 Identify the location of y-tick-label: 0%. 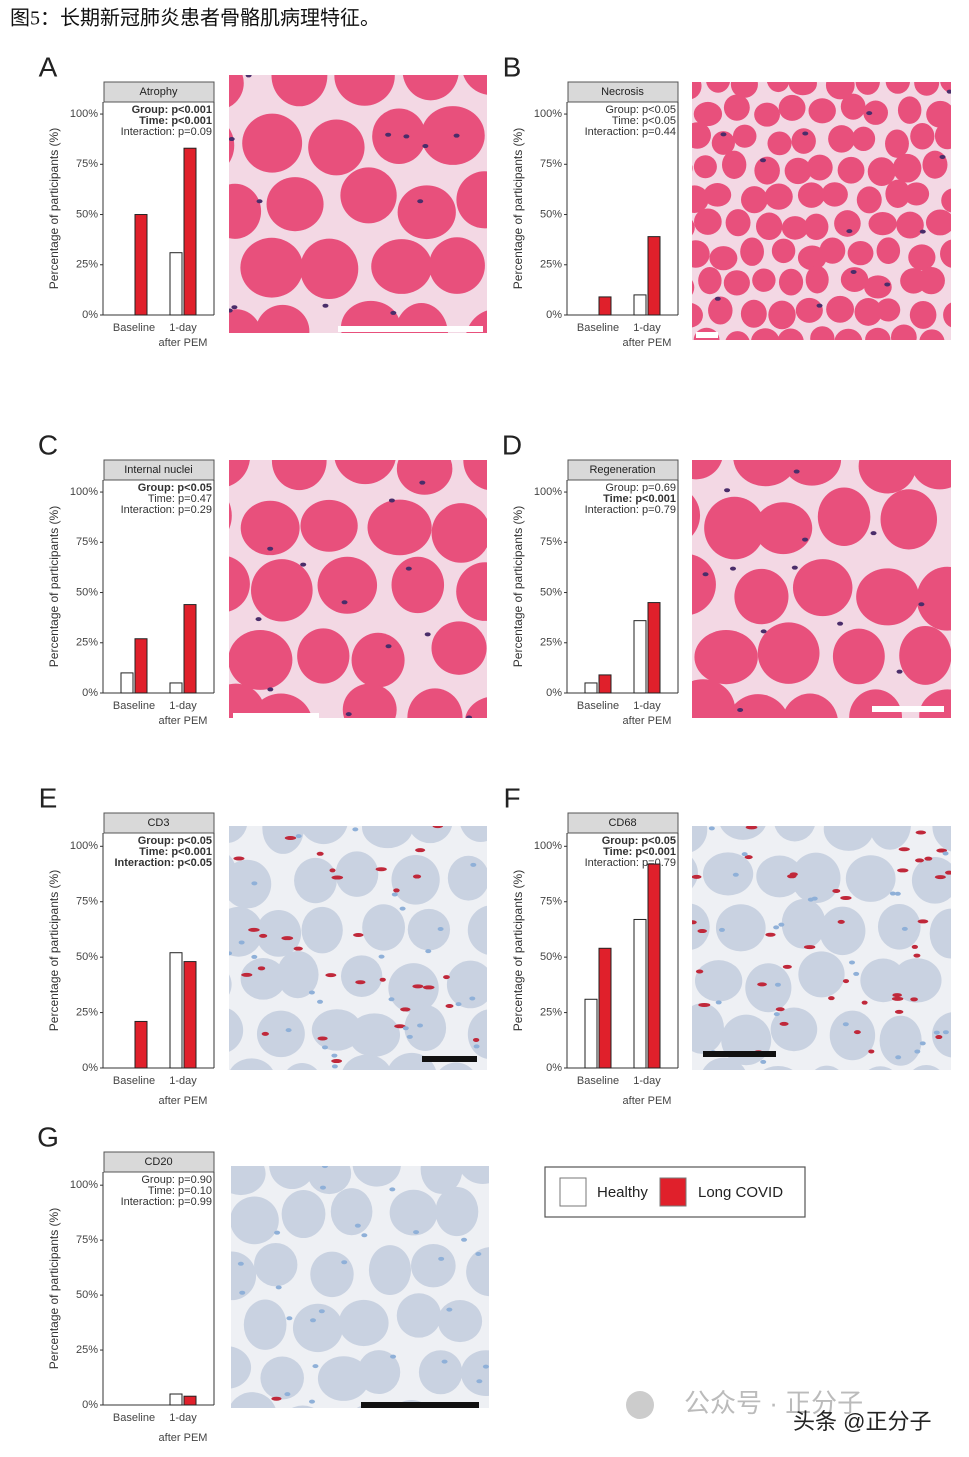
(554, 1068).